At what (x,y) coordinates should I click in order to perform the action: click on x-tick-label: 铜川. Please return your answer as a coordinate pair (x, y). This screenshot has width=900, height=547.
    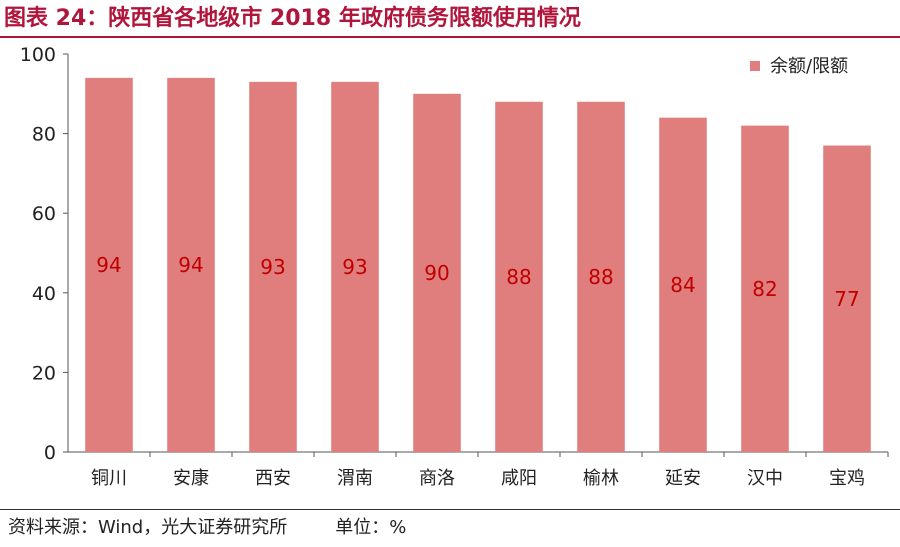
    Looking at the image, I should click on (109, 478).